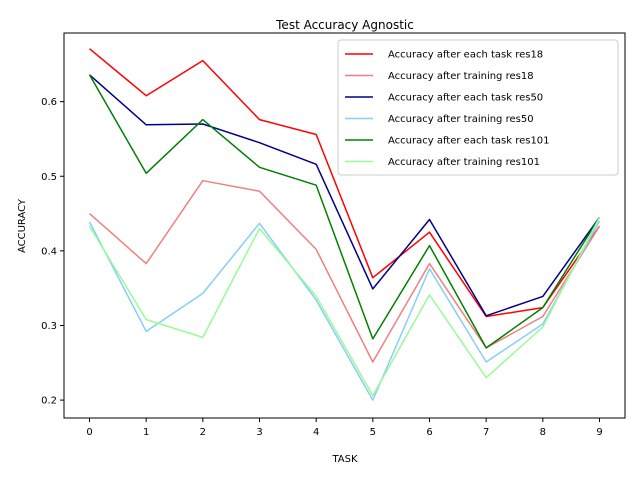  Describe the element at coordinates (461, 76) in the screenshot. I see `legend-label-1: Accuracy after training res18` at that location.